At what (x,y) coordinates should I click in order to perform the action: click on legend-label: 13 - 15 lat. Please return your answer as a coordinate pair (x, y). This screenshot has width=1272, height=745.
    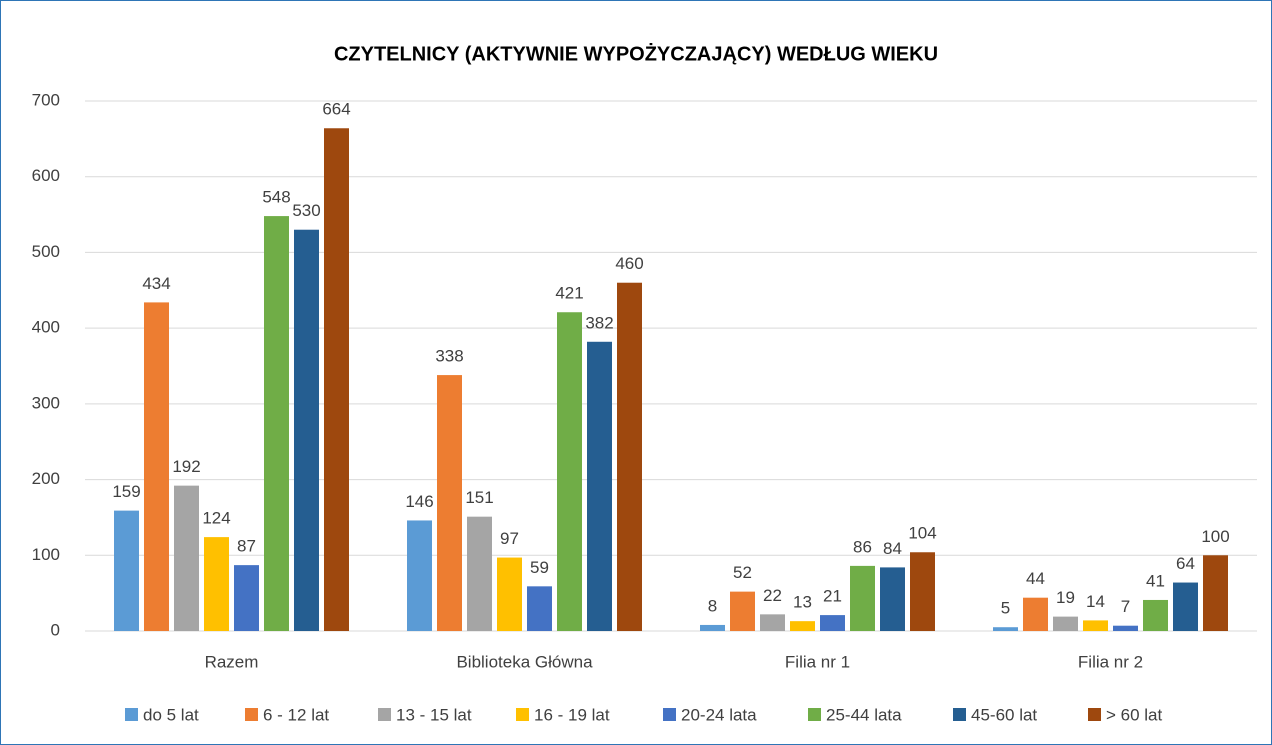
    Looking at the image, I should click on (434, 714).